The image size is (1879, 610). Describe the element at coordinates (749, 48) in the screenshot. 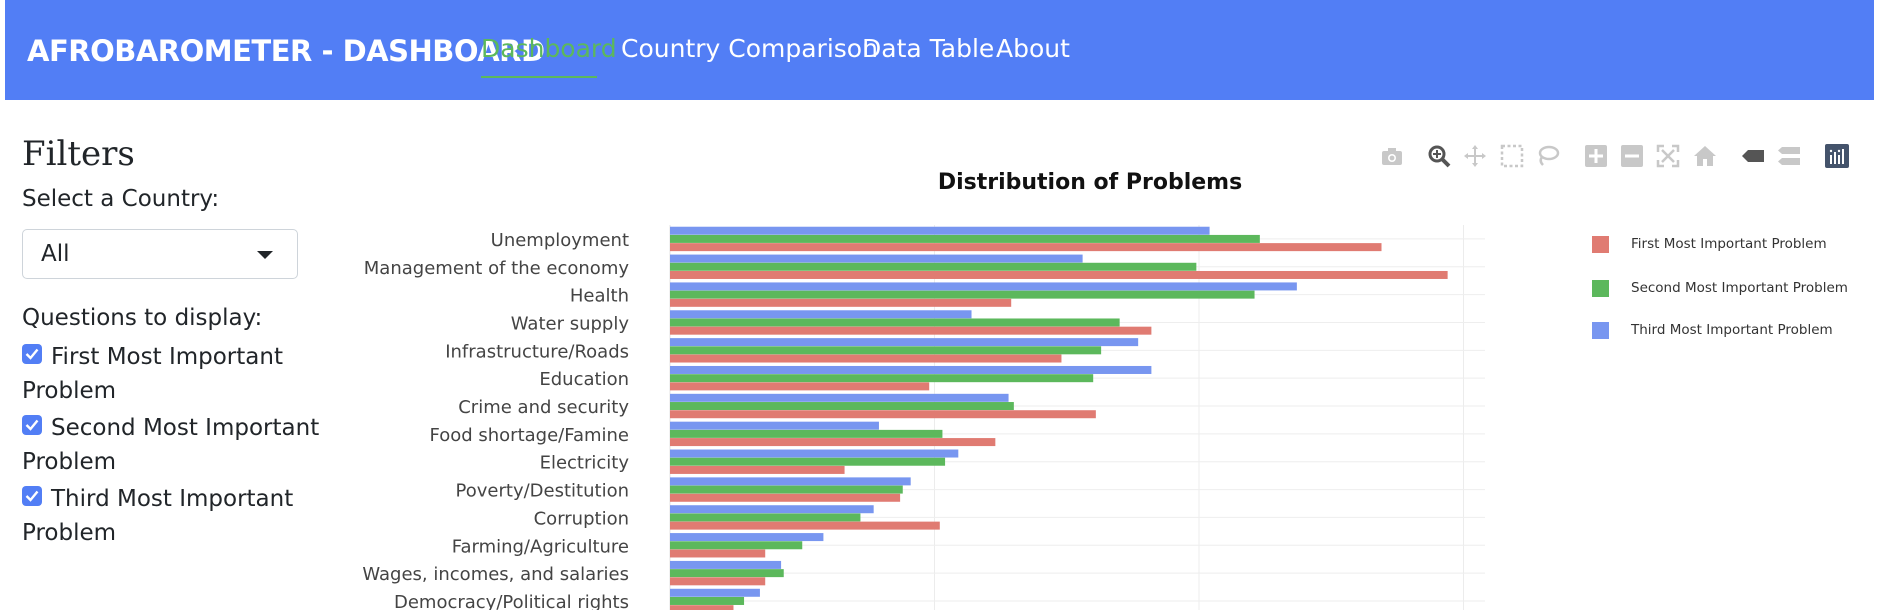

I see `nav-link-country-comparison: Country Comparison` at that location.